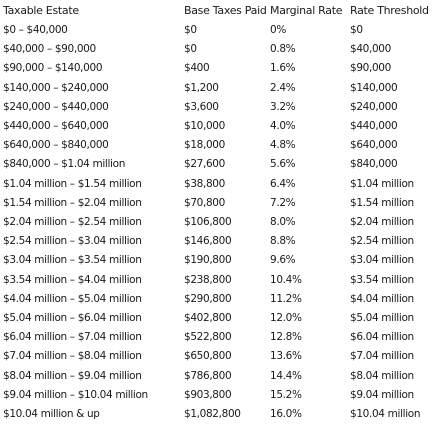 Image resolution: width=438 pixels, height=437 pixels. I want to click on cell-rate-threshold: $3.04 million, so click(382, 260).